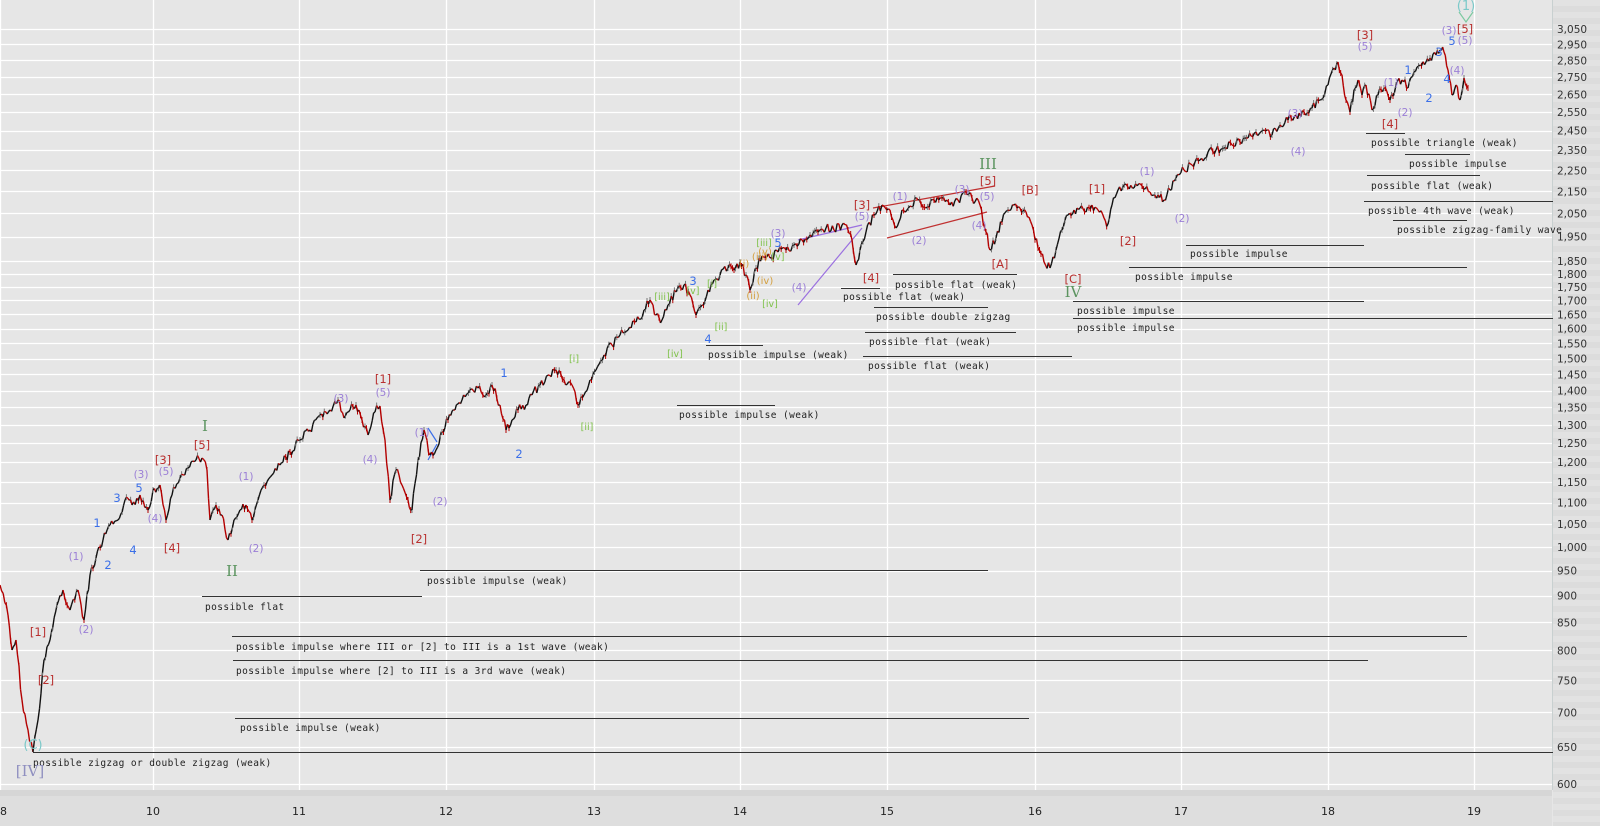  I want to click on wave-label: (iv), so click(765, 281).